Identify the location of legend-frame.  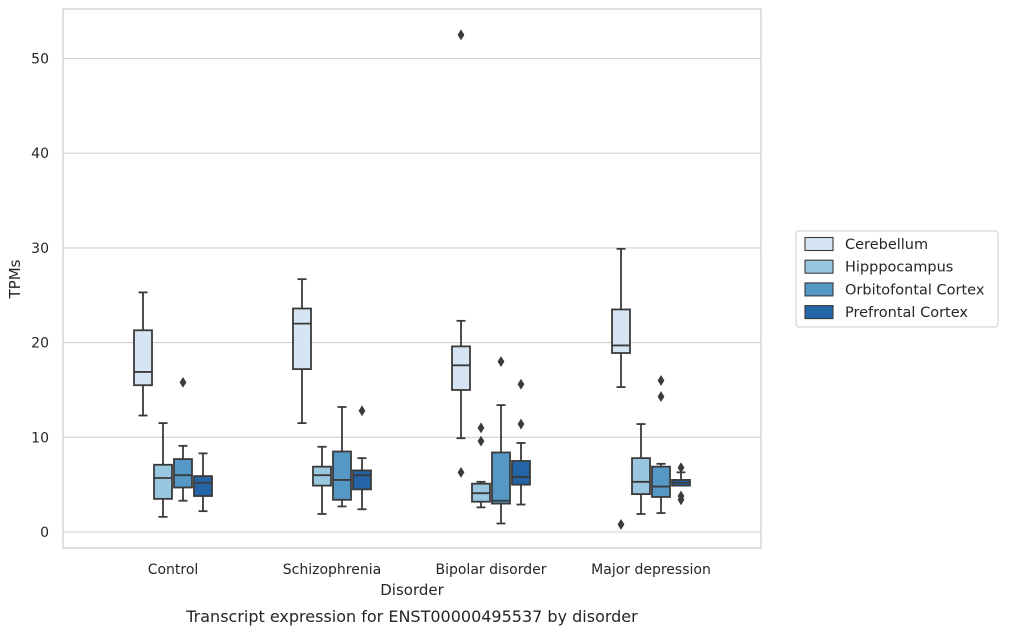
(897, 279).